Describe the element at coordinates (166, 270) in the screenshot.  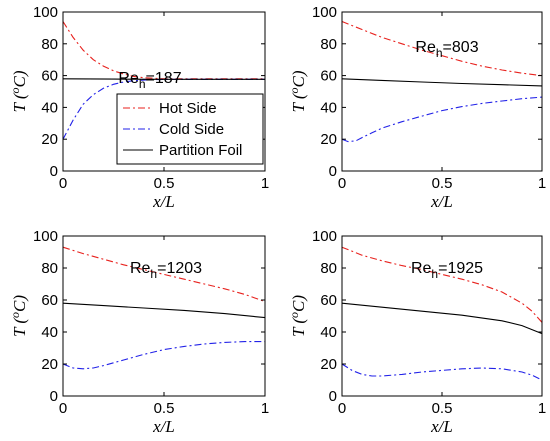
I see `reynolds-annotation: Reh=1203` at that location.